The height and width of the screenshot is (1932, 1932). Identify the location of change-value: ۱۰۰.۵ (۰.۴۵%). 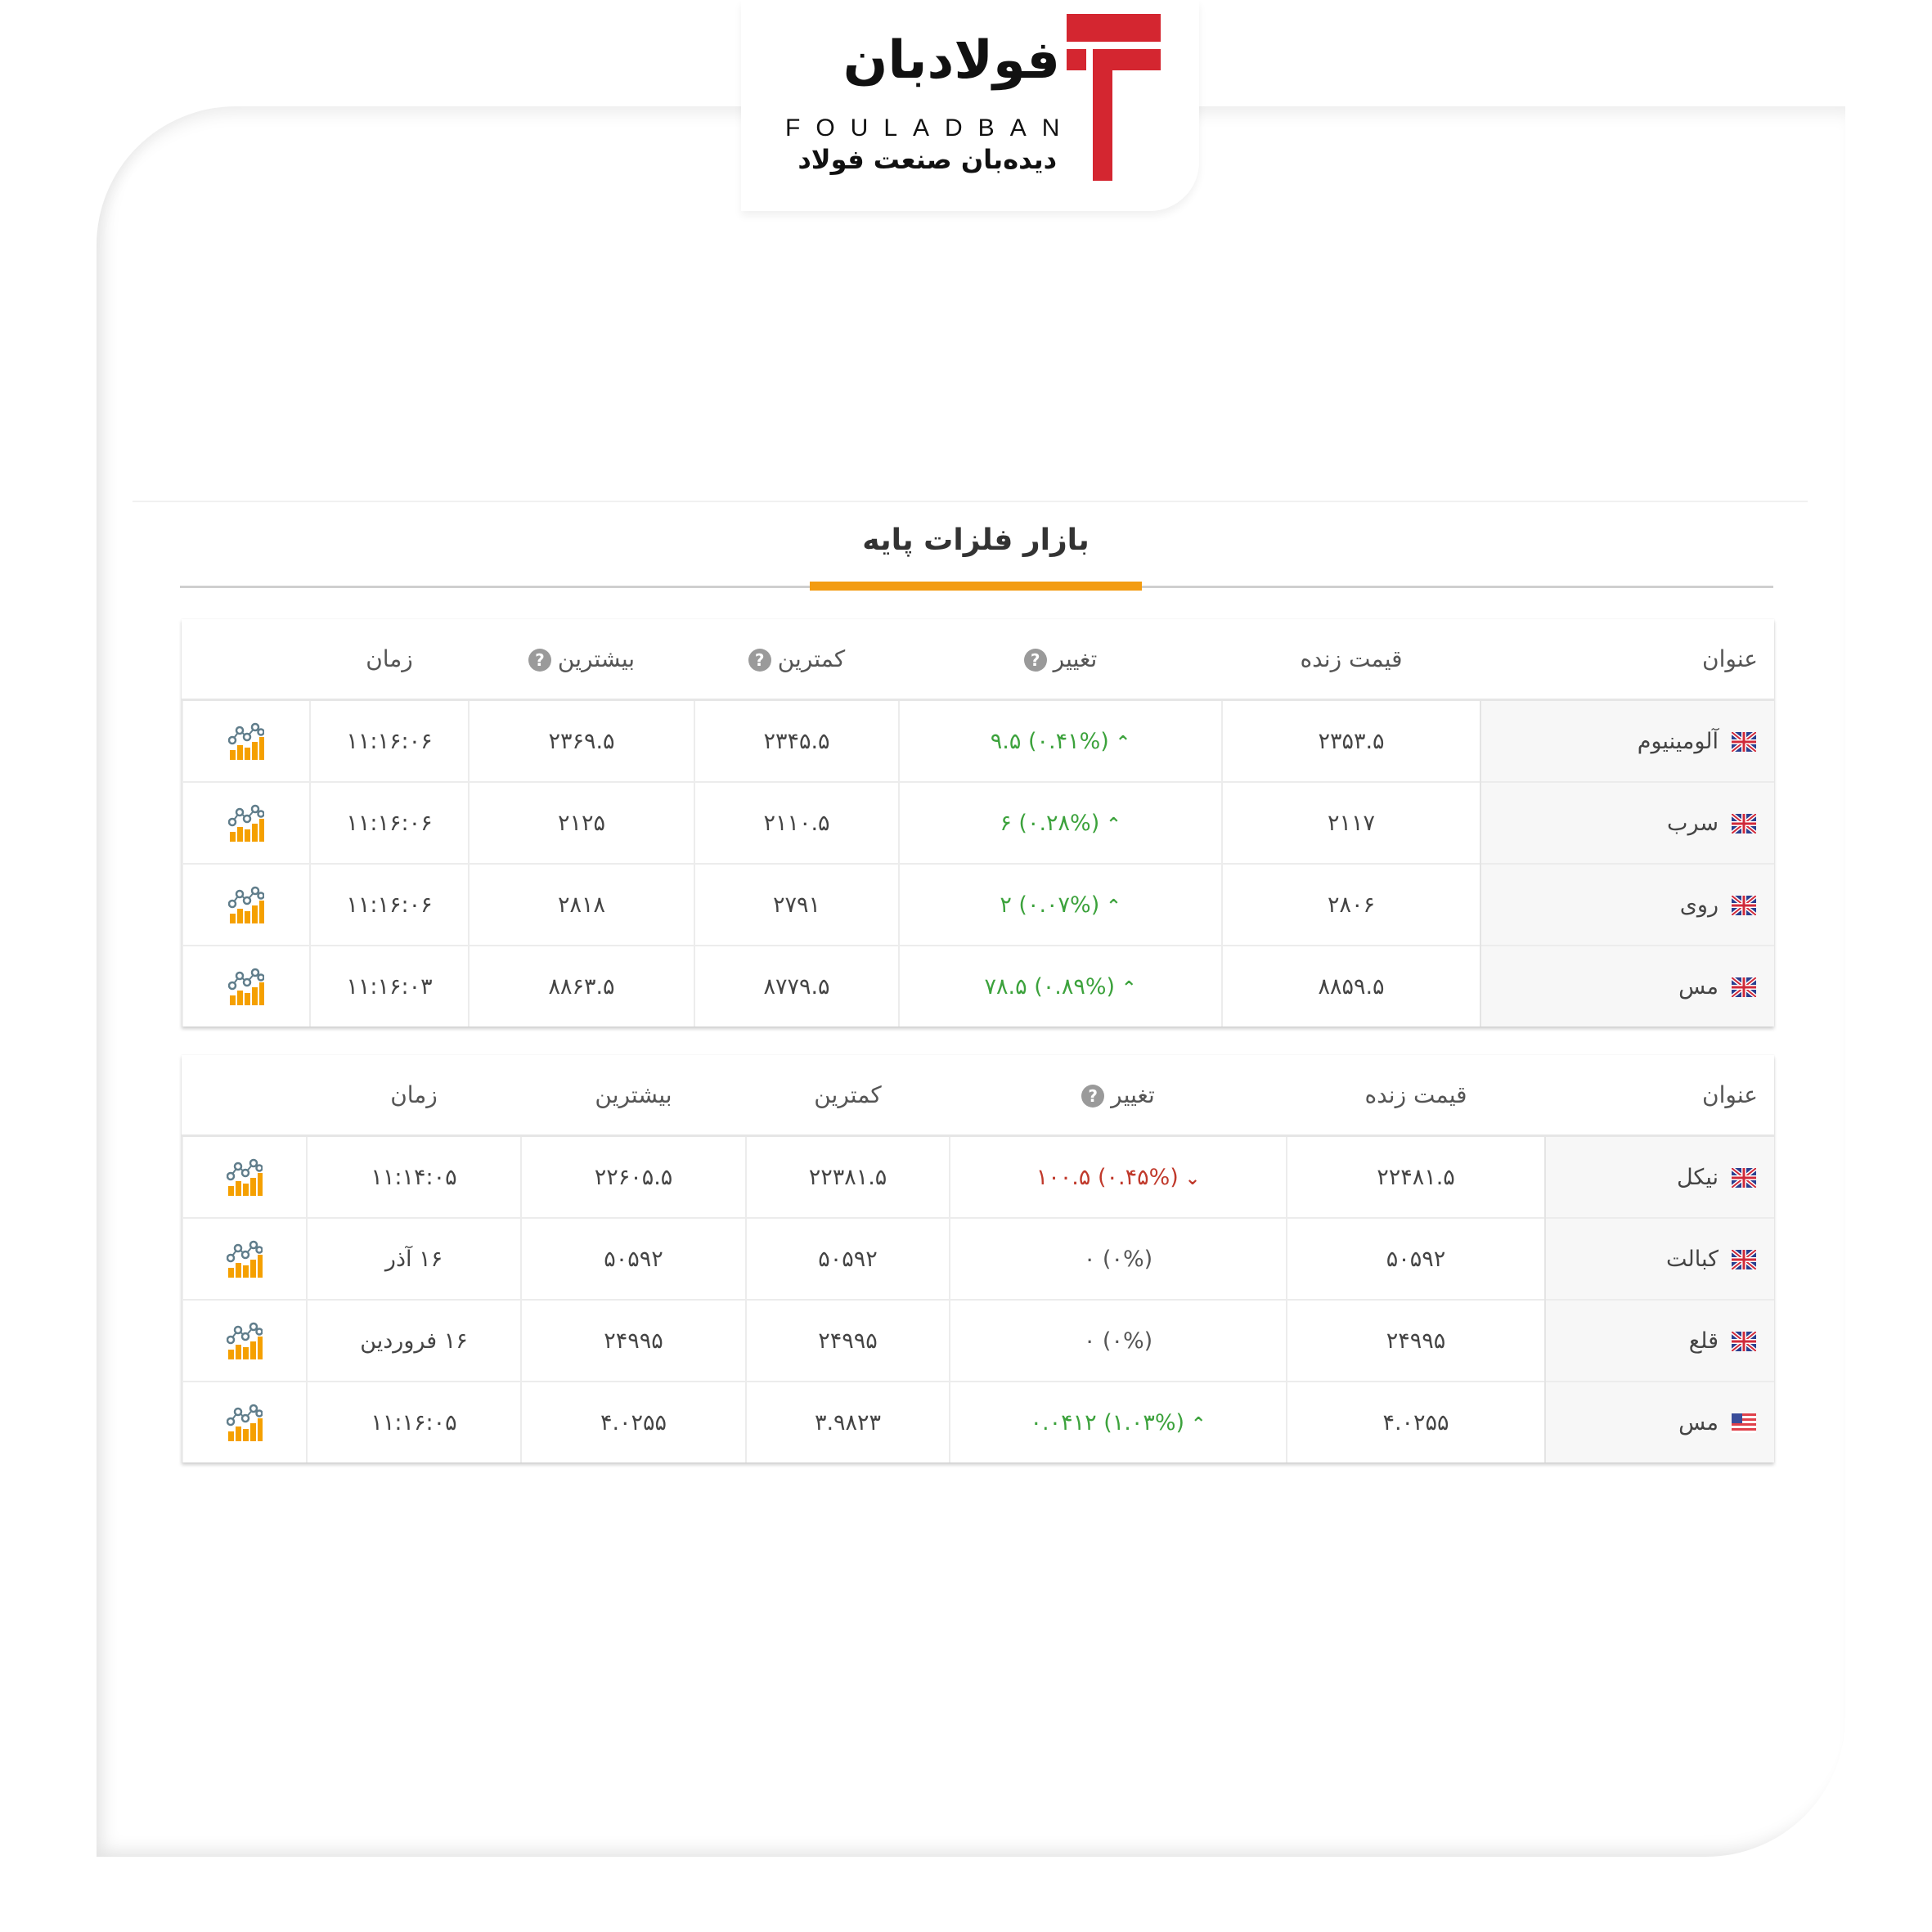
(1108, 1177).